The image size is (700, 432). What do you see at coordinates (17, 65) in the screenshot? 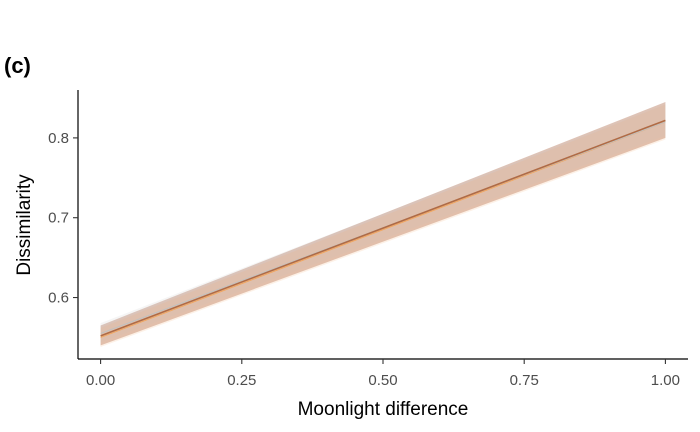
I see `panel-label: (c)` at bounding box center [17, 65].